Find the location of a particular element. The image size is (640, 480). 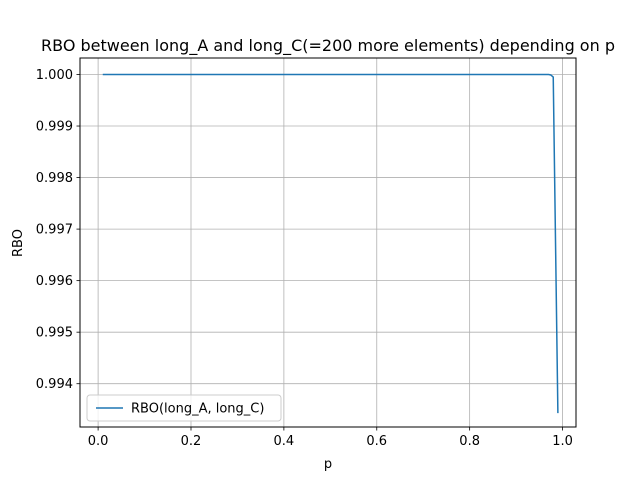

legend: RBO(long_A, long_C) is located at coordinates (184, 408).